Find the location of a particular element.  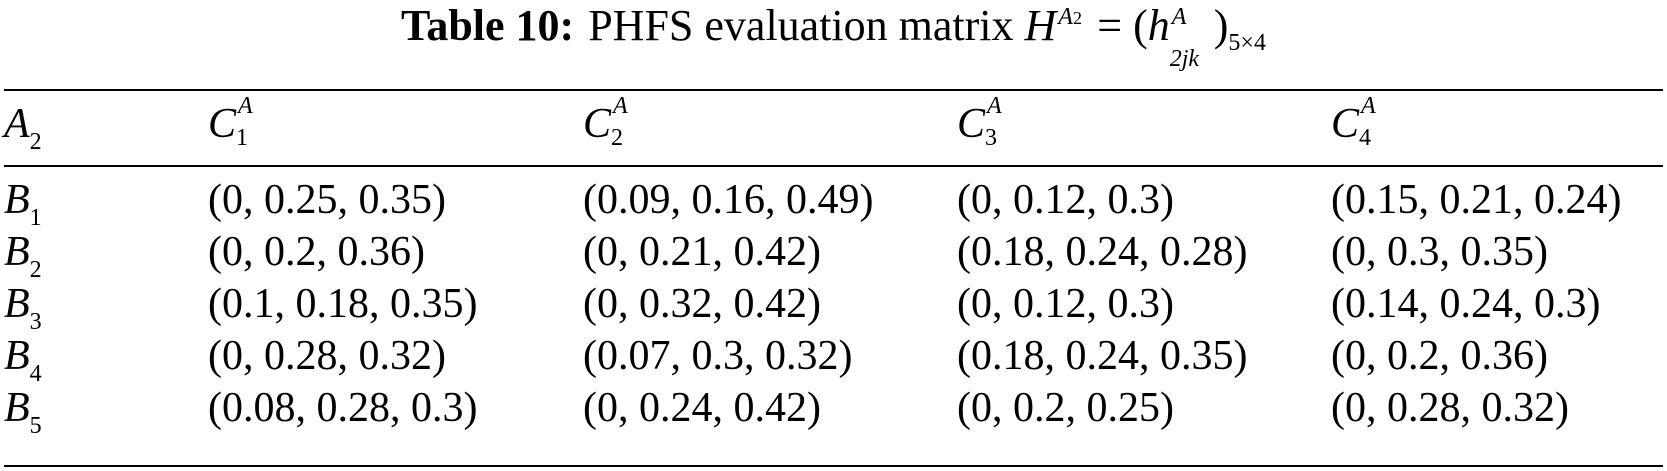

column-header-subscript: 2 is located at coordinates (617, 138).